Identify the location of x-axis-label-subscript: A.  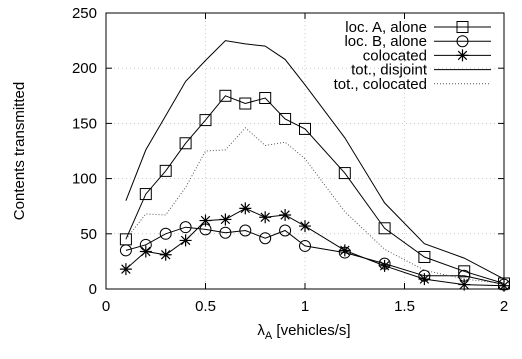
(269, 336).